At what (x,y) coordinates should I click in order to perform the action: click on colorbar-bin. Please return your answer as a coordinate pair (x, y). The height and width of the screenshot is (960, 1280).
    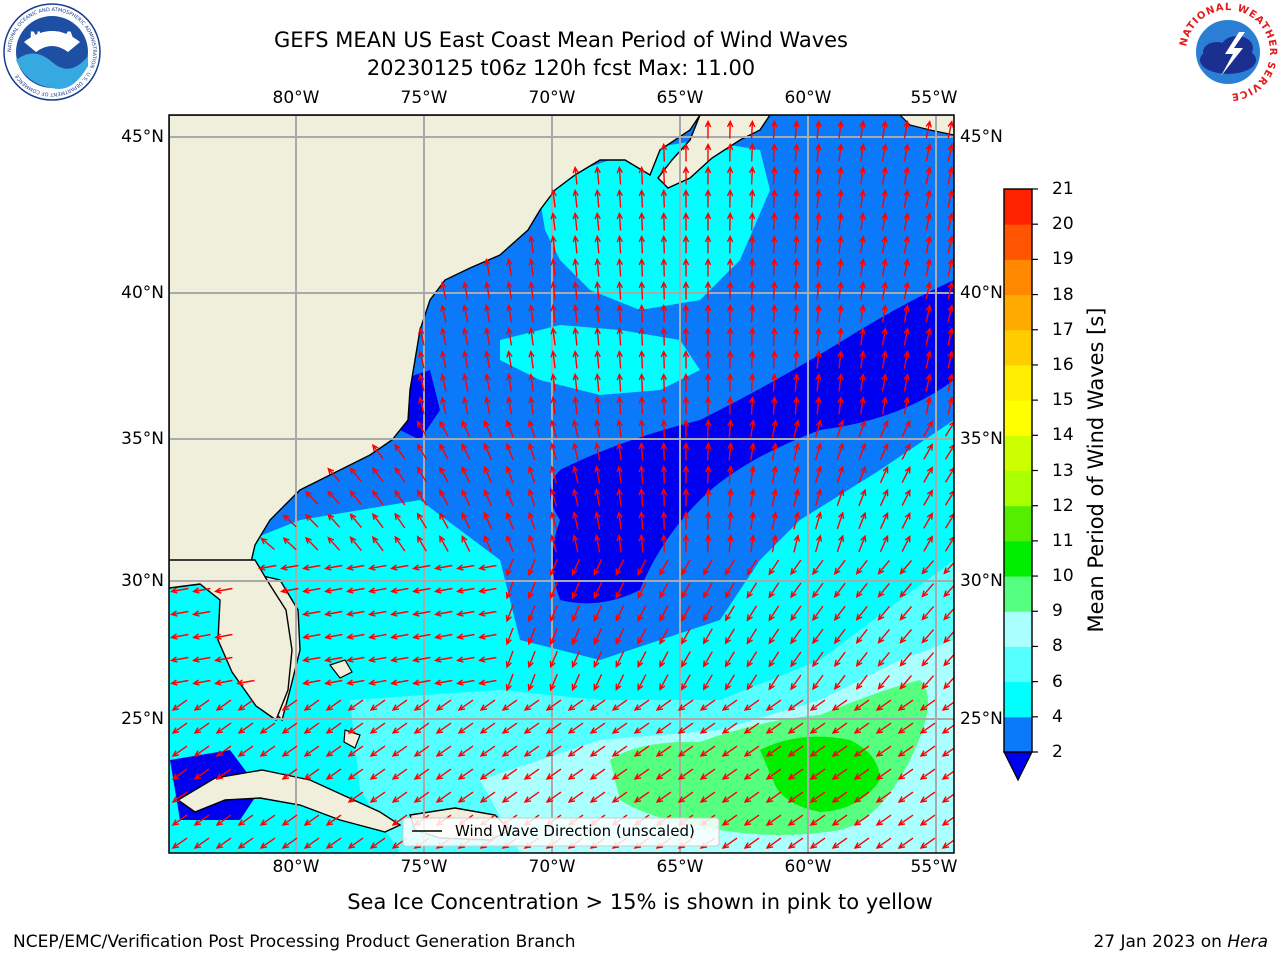
    Looking at the image, I should click on (1018, 312).